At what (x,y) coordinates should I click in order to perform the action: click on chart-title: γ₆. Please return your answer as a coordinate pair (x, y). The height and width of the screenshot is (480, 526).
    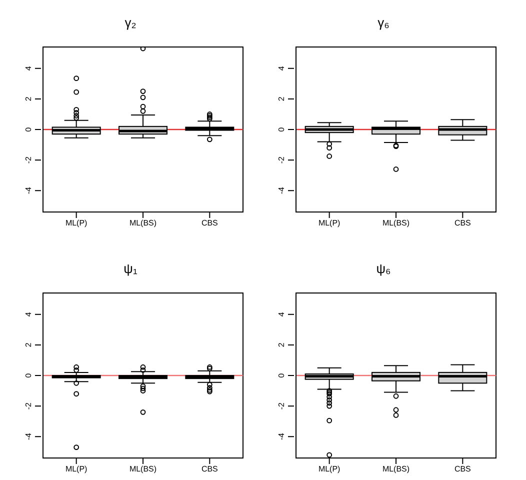
    Looking at the image, I should click on (383, 23).